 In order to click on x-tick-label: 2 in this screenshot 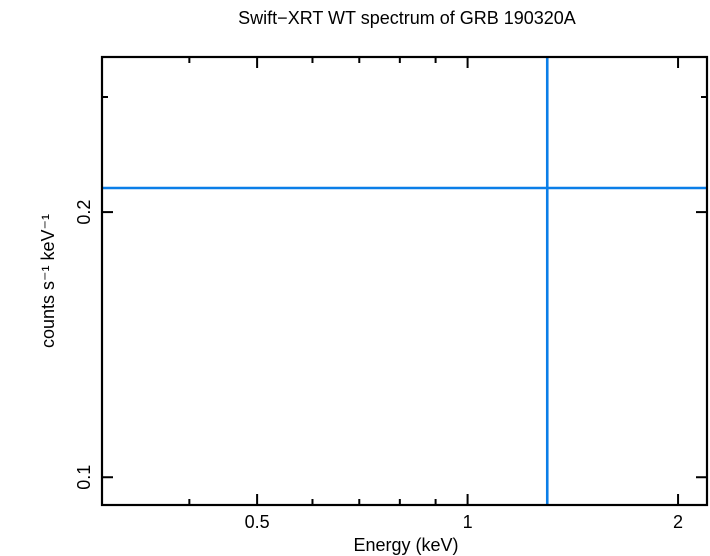, I will do `click(678, 522)`.